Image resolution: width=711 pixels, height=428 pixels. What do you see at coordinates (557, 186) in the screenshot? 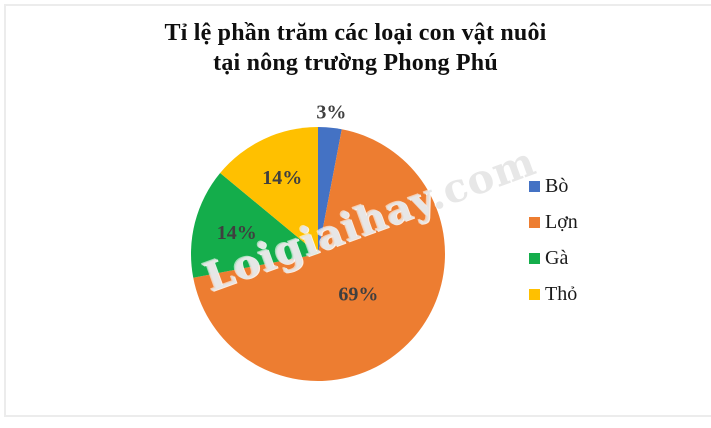
I see `legend-label: Bò` at bounding box center [557, 186].